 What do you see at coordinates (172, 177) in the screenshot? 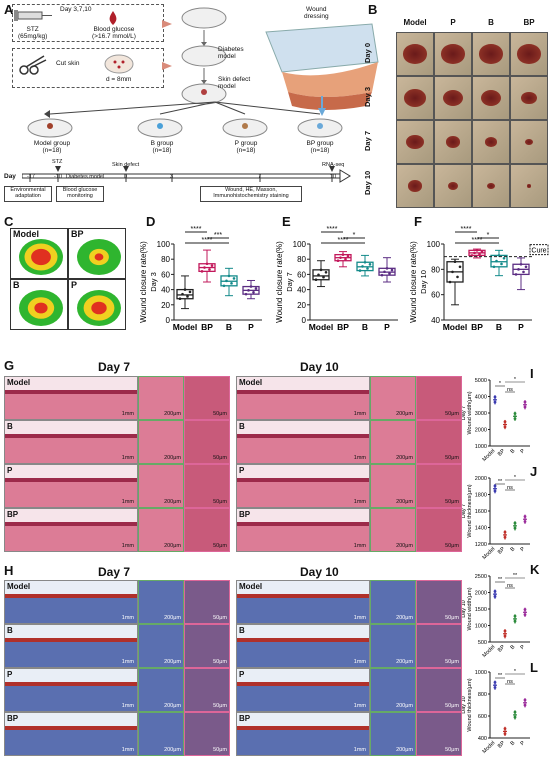
I see `tick-3: 3` at bounding box center [172, 177].